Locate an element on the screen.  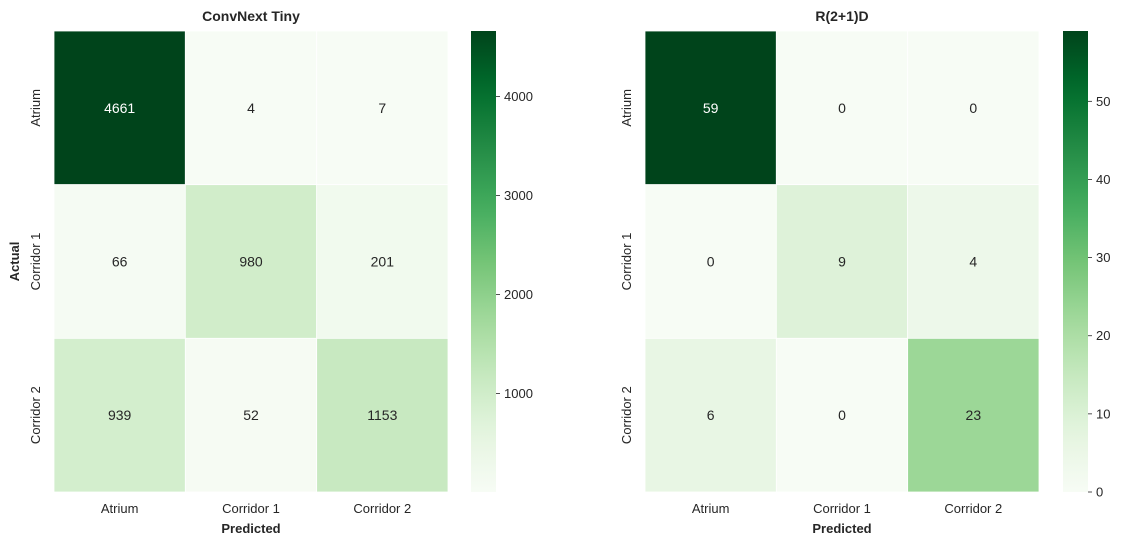
colorbar-tick-label: 4000 is located at coordinates (518, 96).